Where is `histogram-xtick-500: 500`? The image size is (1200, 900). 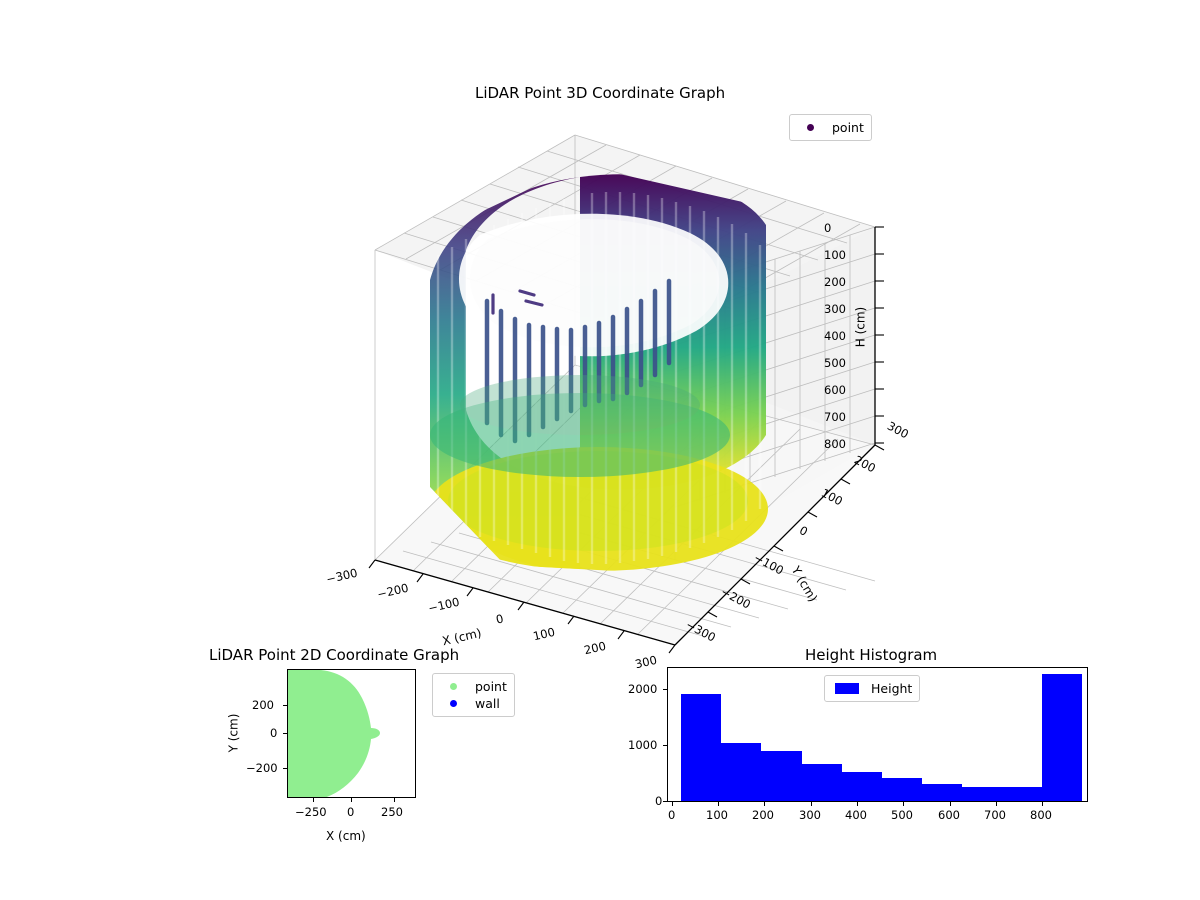
histogram-xtick-500: 500 is located at coordinates (902, 815).